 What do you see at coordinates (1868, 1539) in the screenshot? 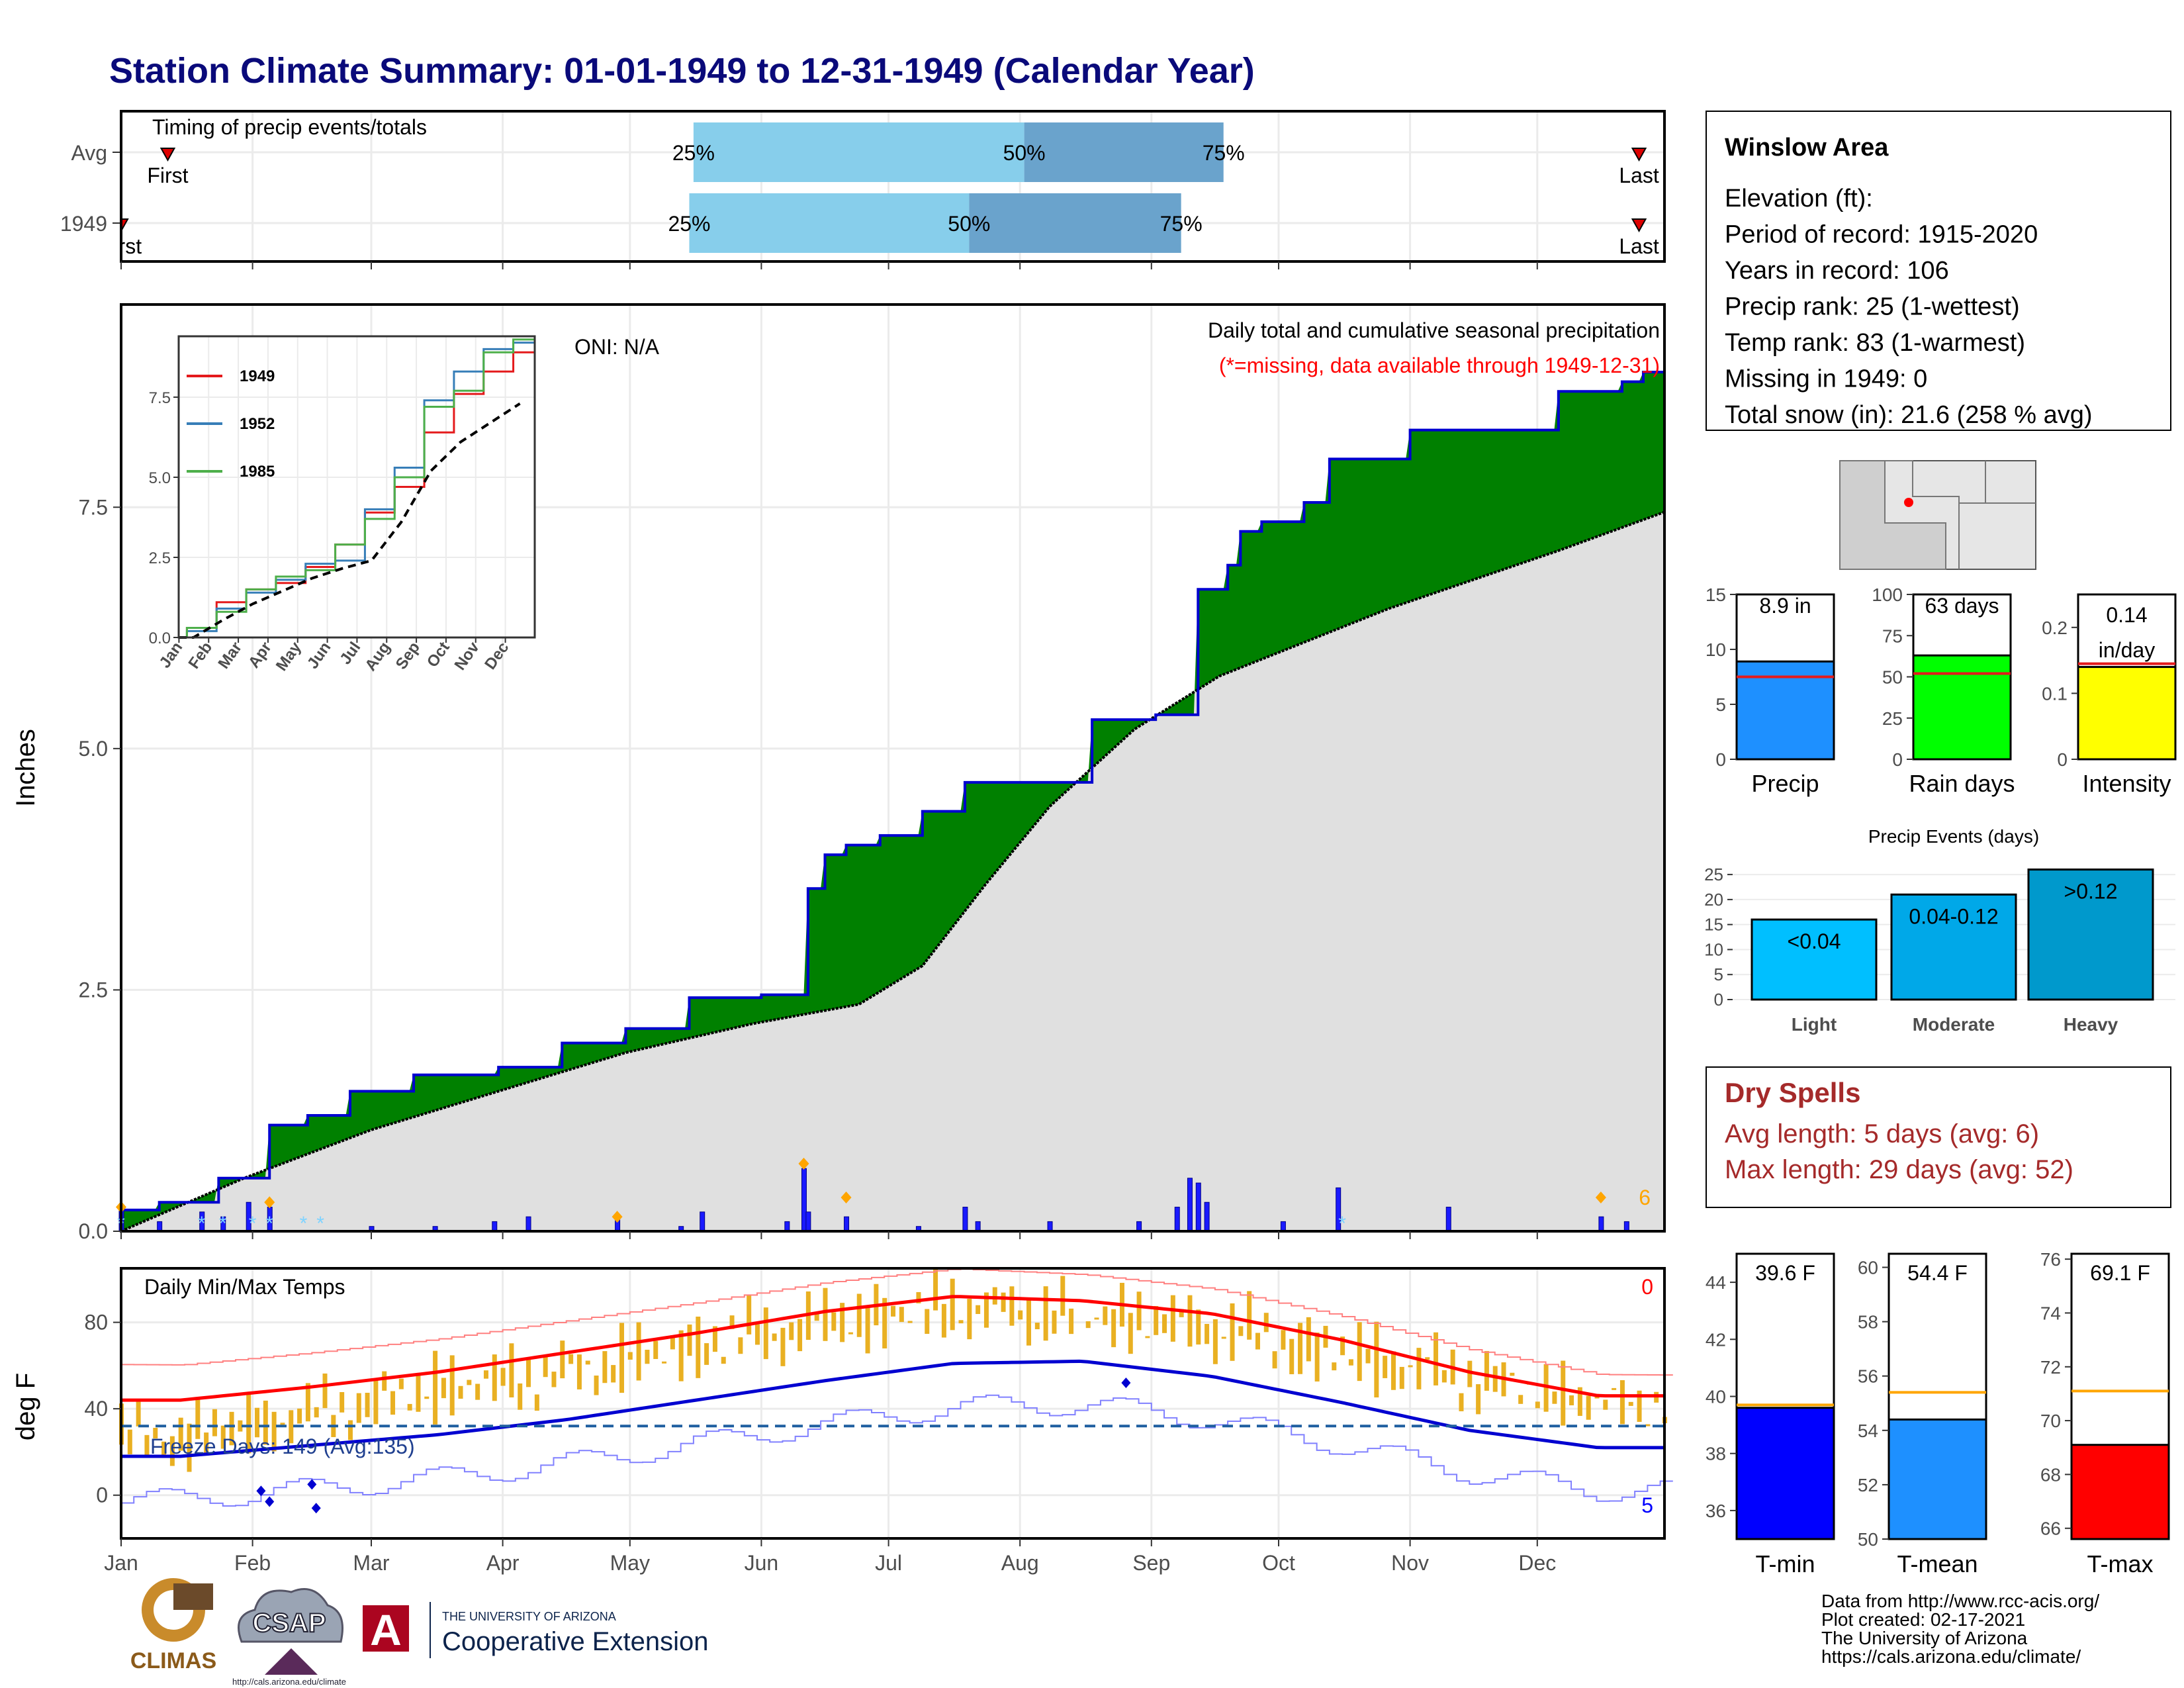
I see `tbar-ytick-label: 50` at bounding box center [1868, 1539].